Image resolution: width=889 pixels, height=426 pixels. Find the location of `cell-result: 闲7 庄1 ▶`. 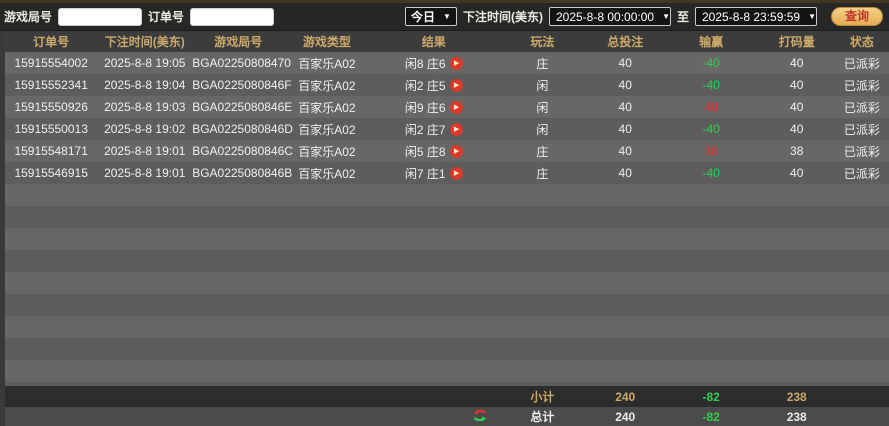

cell-result: 闲7 庄1 ▶ is located at coordinates (433, 173).